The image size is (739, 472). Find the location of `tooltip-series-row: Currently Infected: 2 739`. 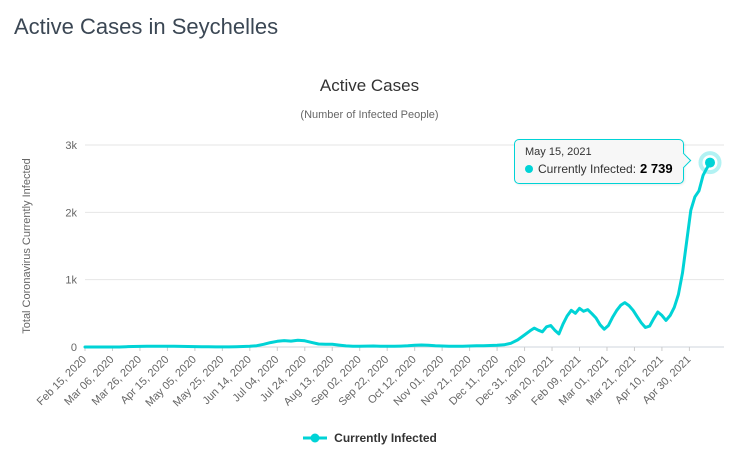

tooltip-series-row: Currently Infected: 2 739 is located at coordinates (599, 168).